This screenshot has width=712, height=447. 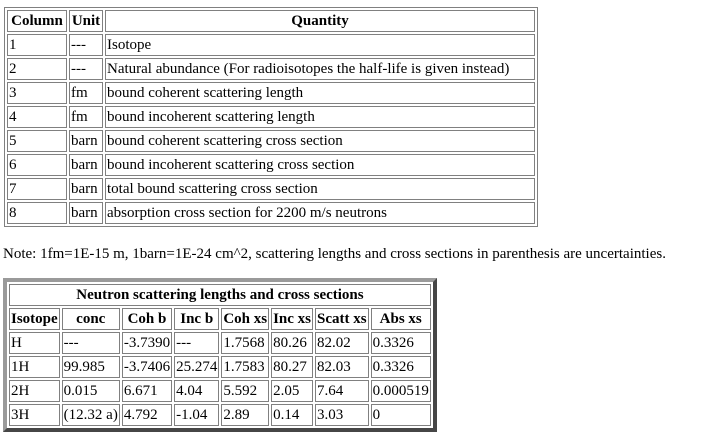 I want to click on cell-isotope: 1H, so click(x=34, y=367).